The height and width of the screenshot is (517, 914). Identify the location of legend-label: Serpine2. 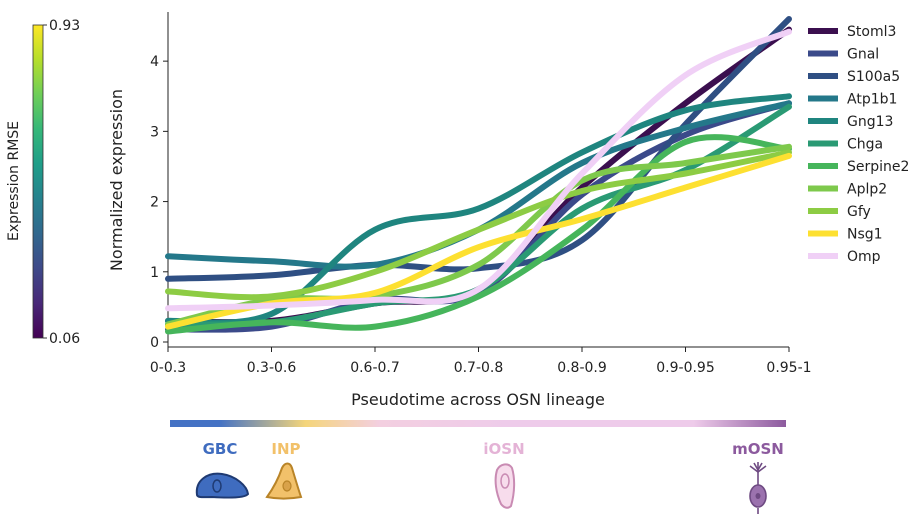
(878, 167).